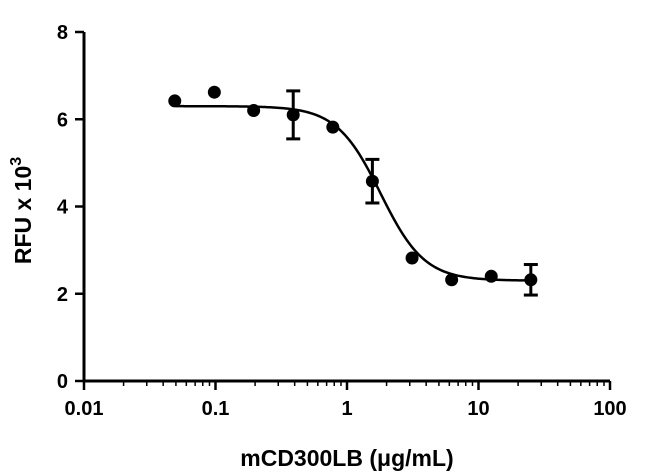 The image size is (650, 476). Describe the element at coordinates (450, 458) in the screenshot. I see `x-axis-title-suffix: )` at that location.